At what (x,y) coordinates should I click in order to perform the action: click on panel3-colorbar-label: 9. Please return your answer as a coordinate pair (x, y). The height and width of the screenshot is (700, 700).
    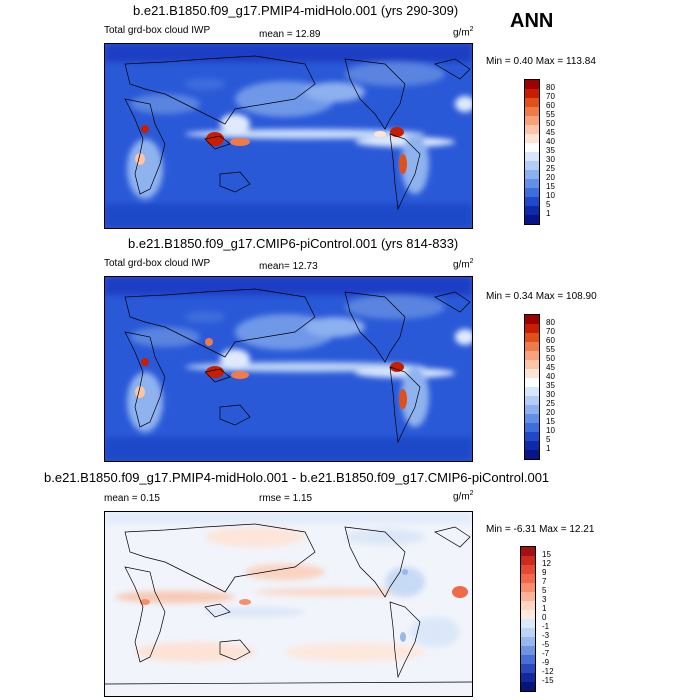
    Looking at the image, I should click on (544, 572).